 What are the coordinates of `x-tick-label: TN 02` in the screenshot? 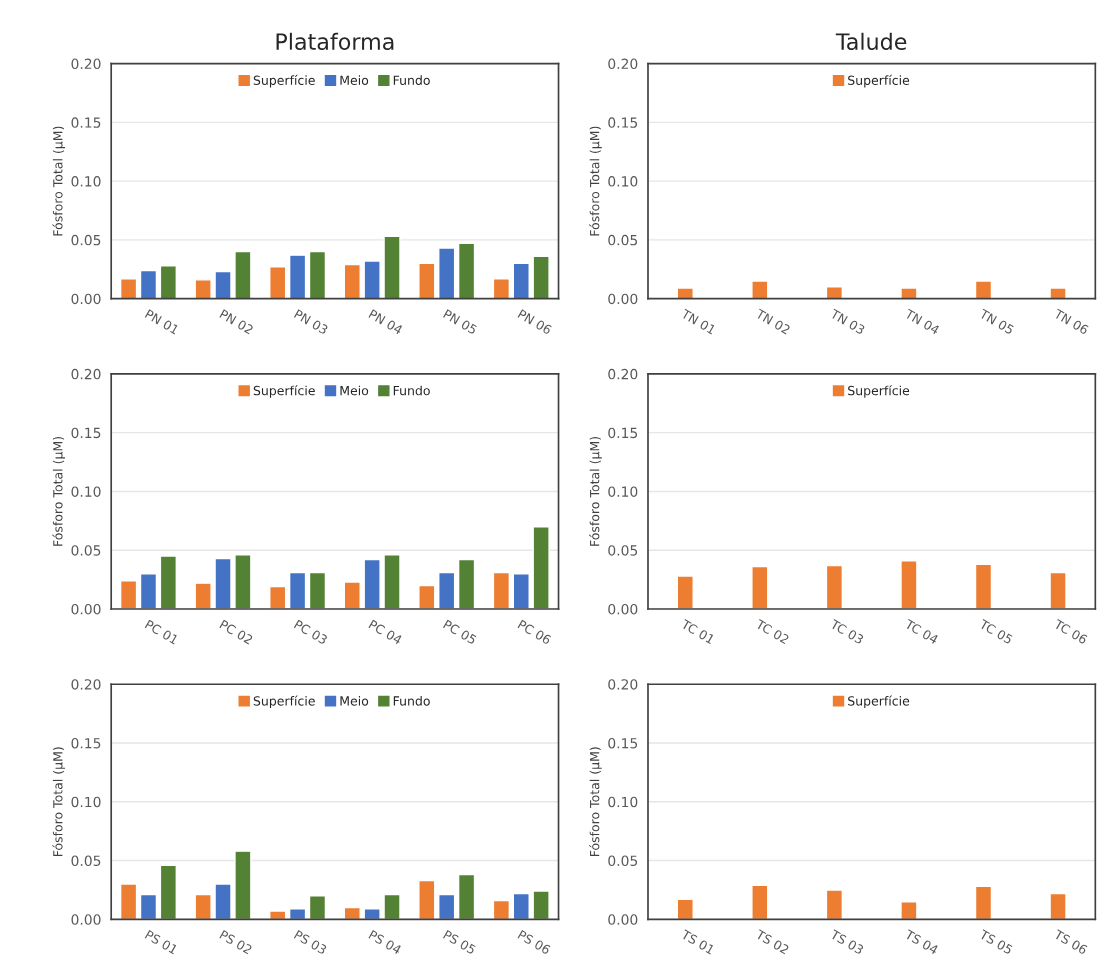 It's located at (772, 321).